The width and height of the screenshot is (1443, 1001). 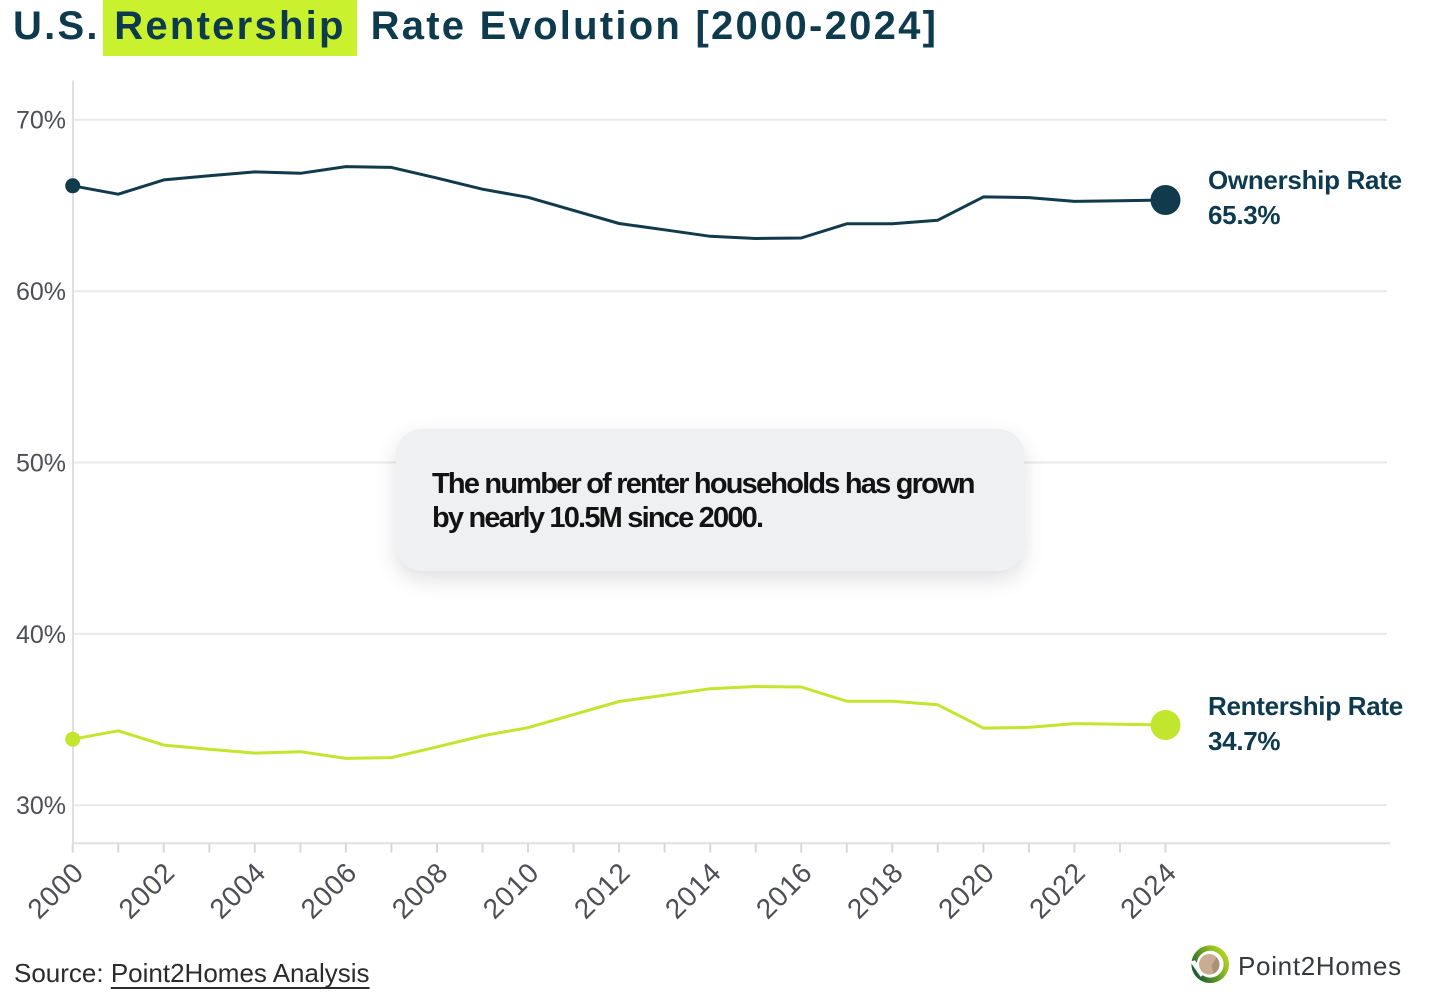 What do you see at coordinates (329, 890) in the screenshot?
I see `svg-text: 2006` at bounding box center [329, 890].